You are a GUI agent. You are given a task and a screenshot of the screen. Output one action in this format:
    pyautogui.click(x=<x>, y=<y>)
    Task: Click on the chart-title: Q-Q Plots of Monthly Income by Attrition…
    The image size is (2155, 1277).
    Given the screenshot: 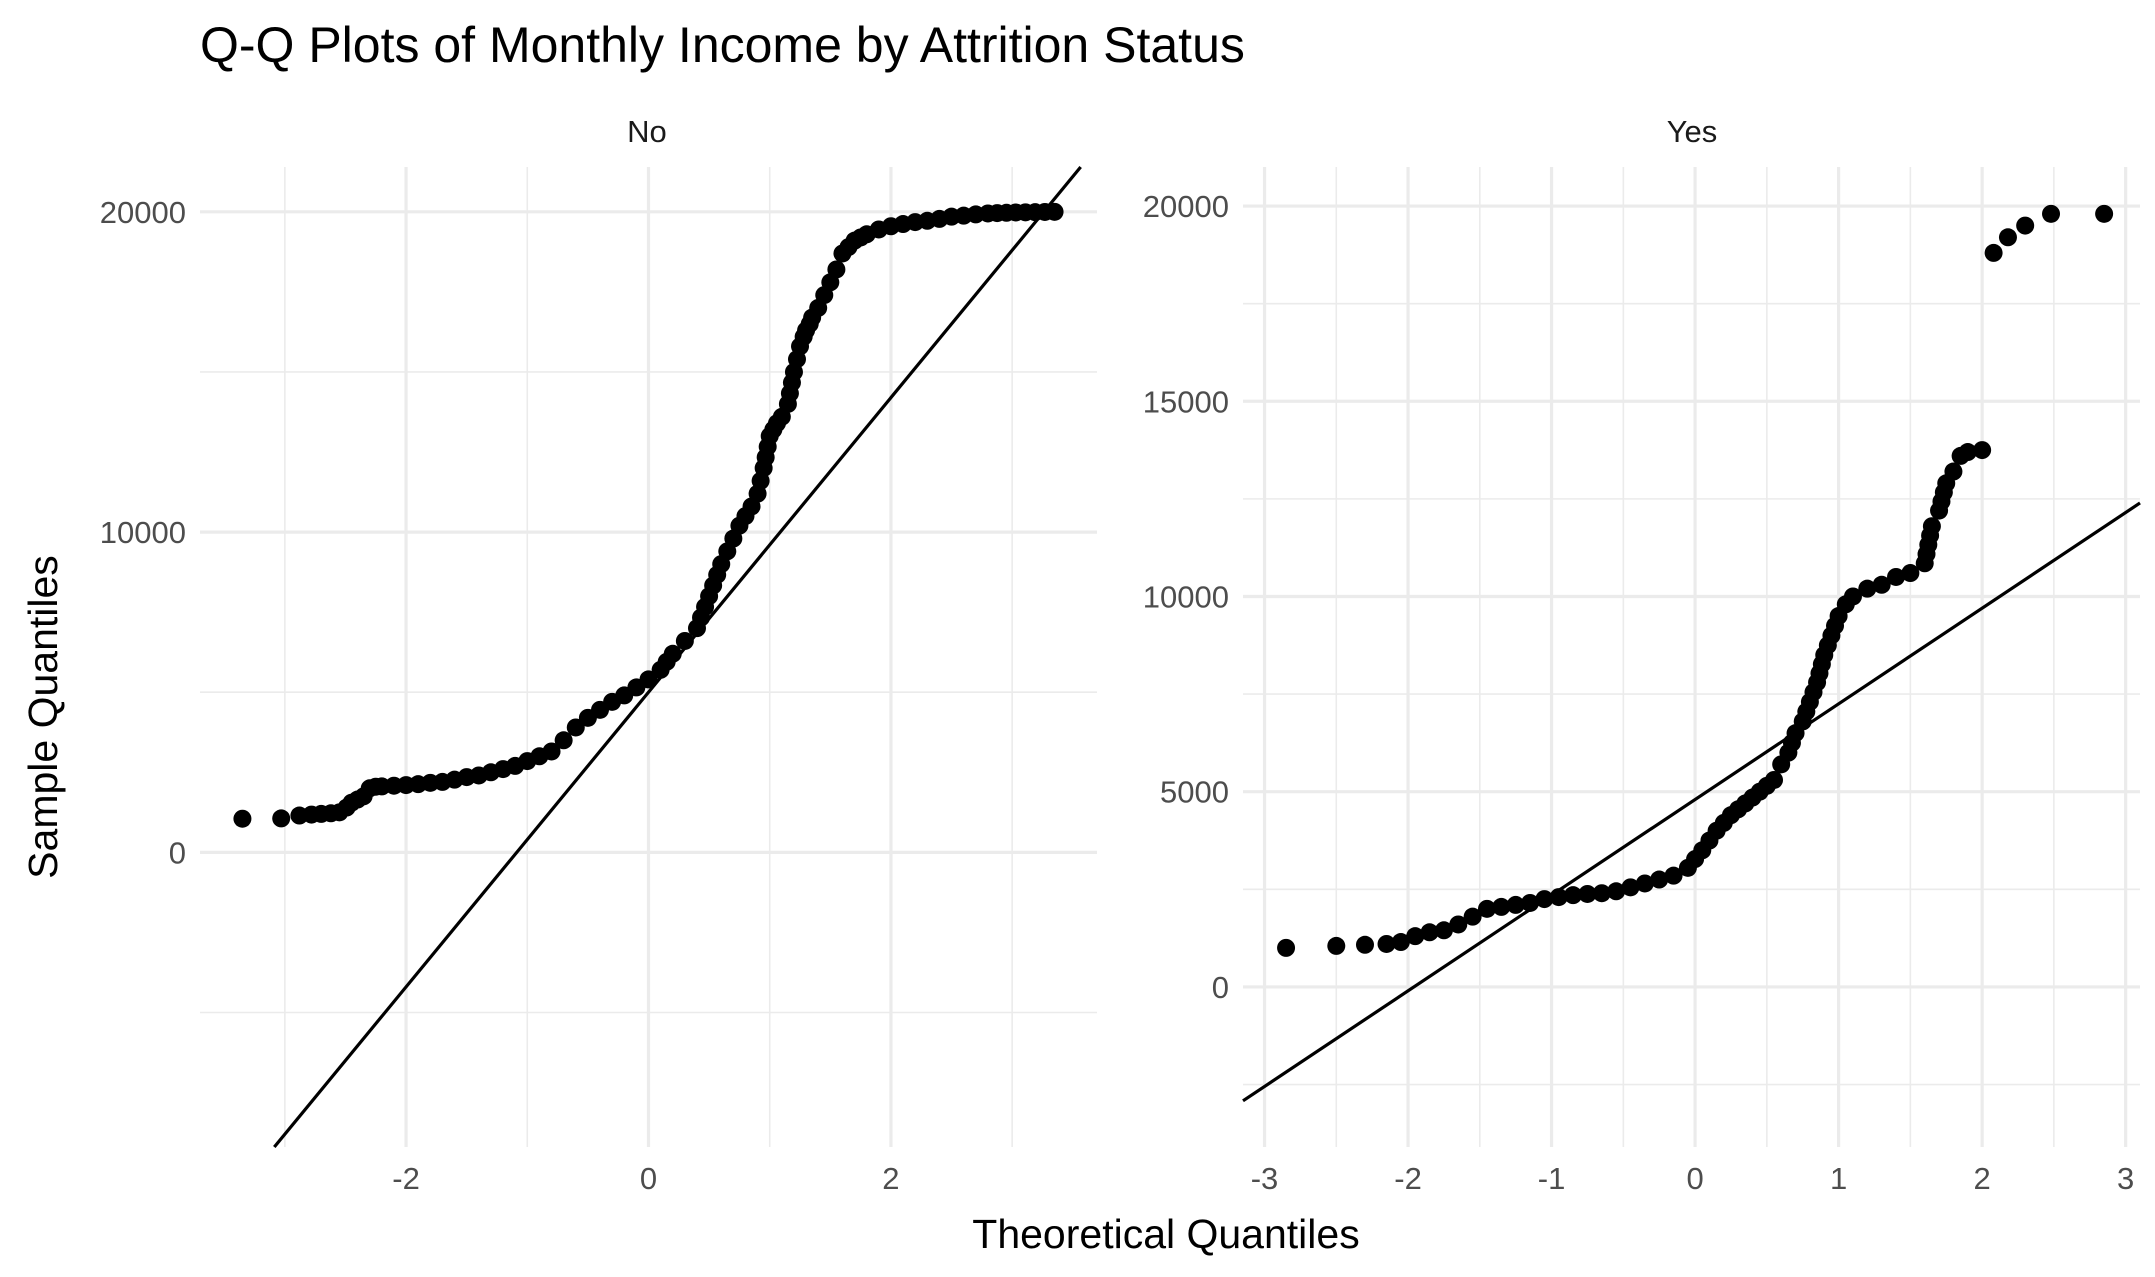 What is the action you would take?
    pyautogui.click(x=722, y=45)
    